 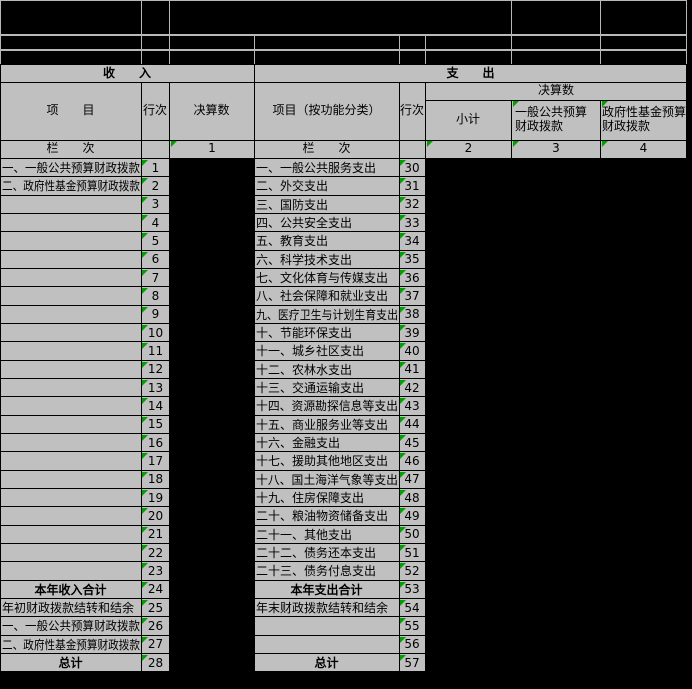 I want to click on line-number-cell: 3, so click(x=155, y=204).